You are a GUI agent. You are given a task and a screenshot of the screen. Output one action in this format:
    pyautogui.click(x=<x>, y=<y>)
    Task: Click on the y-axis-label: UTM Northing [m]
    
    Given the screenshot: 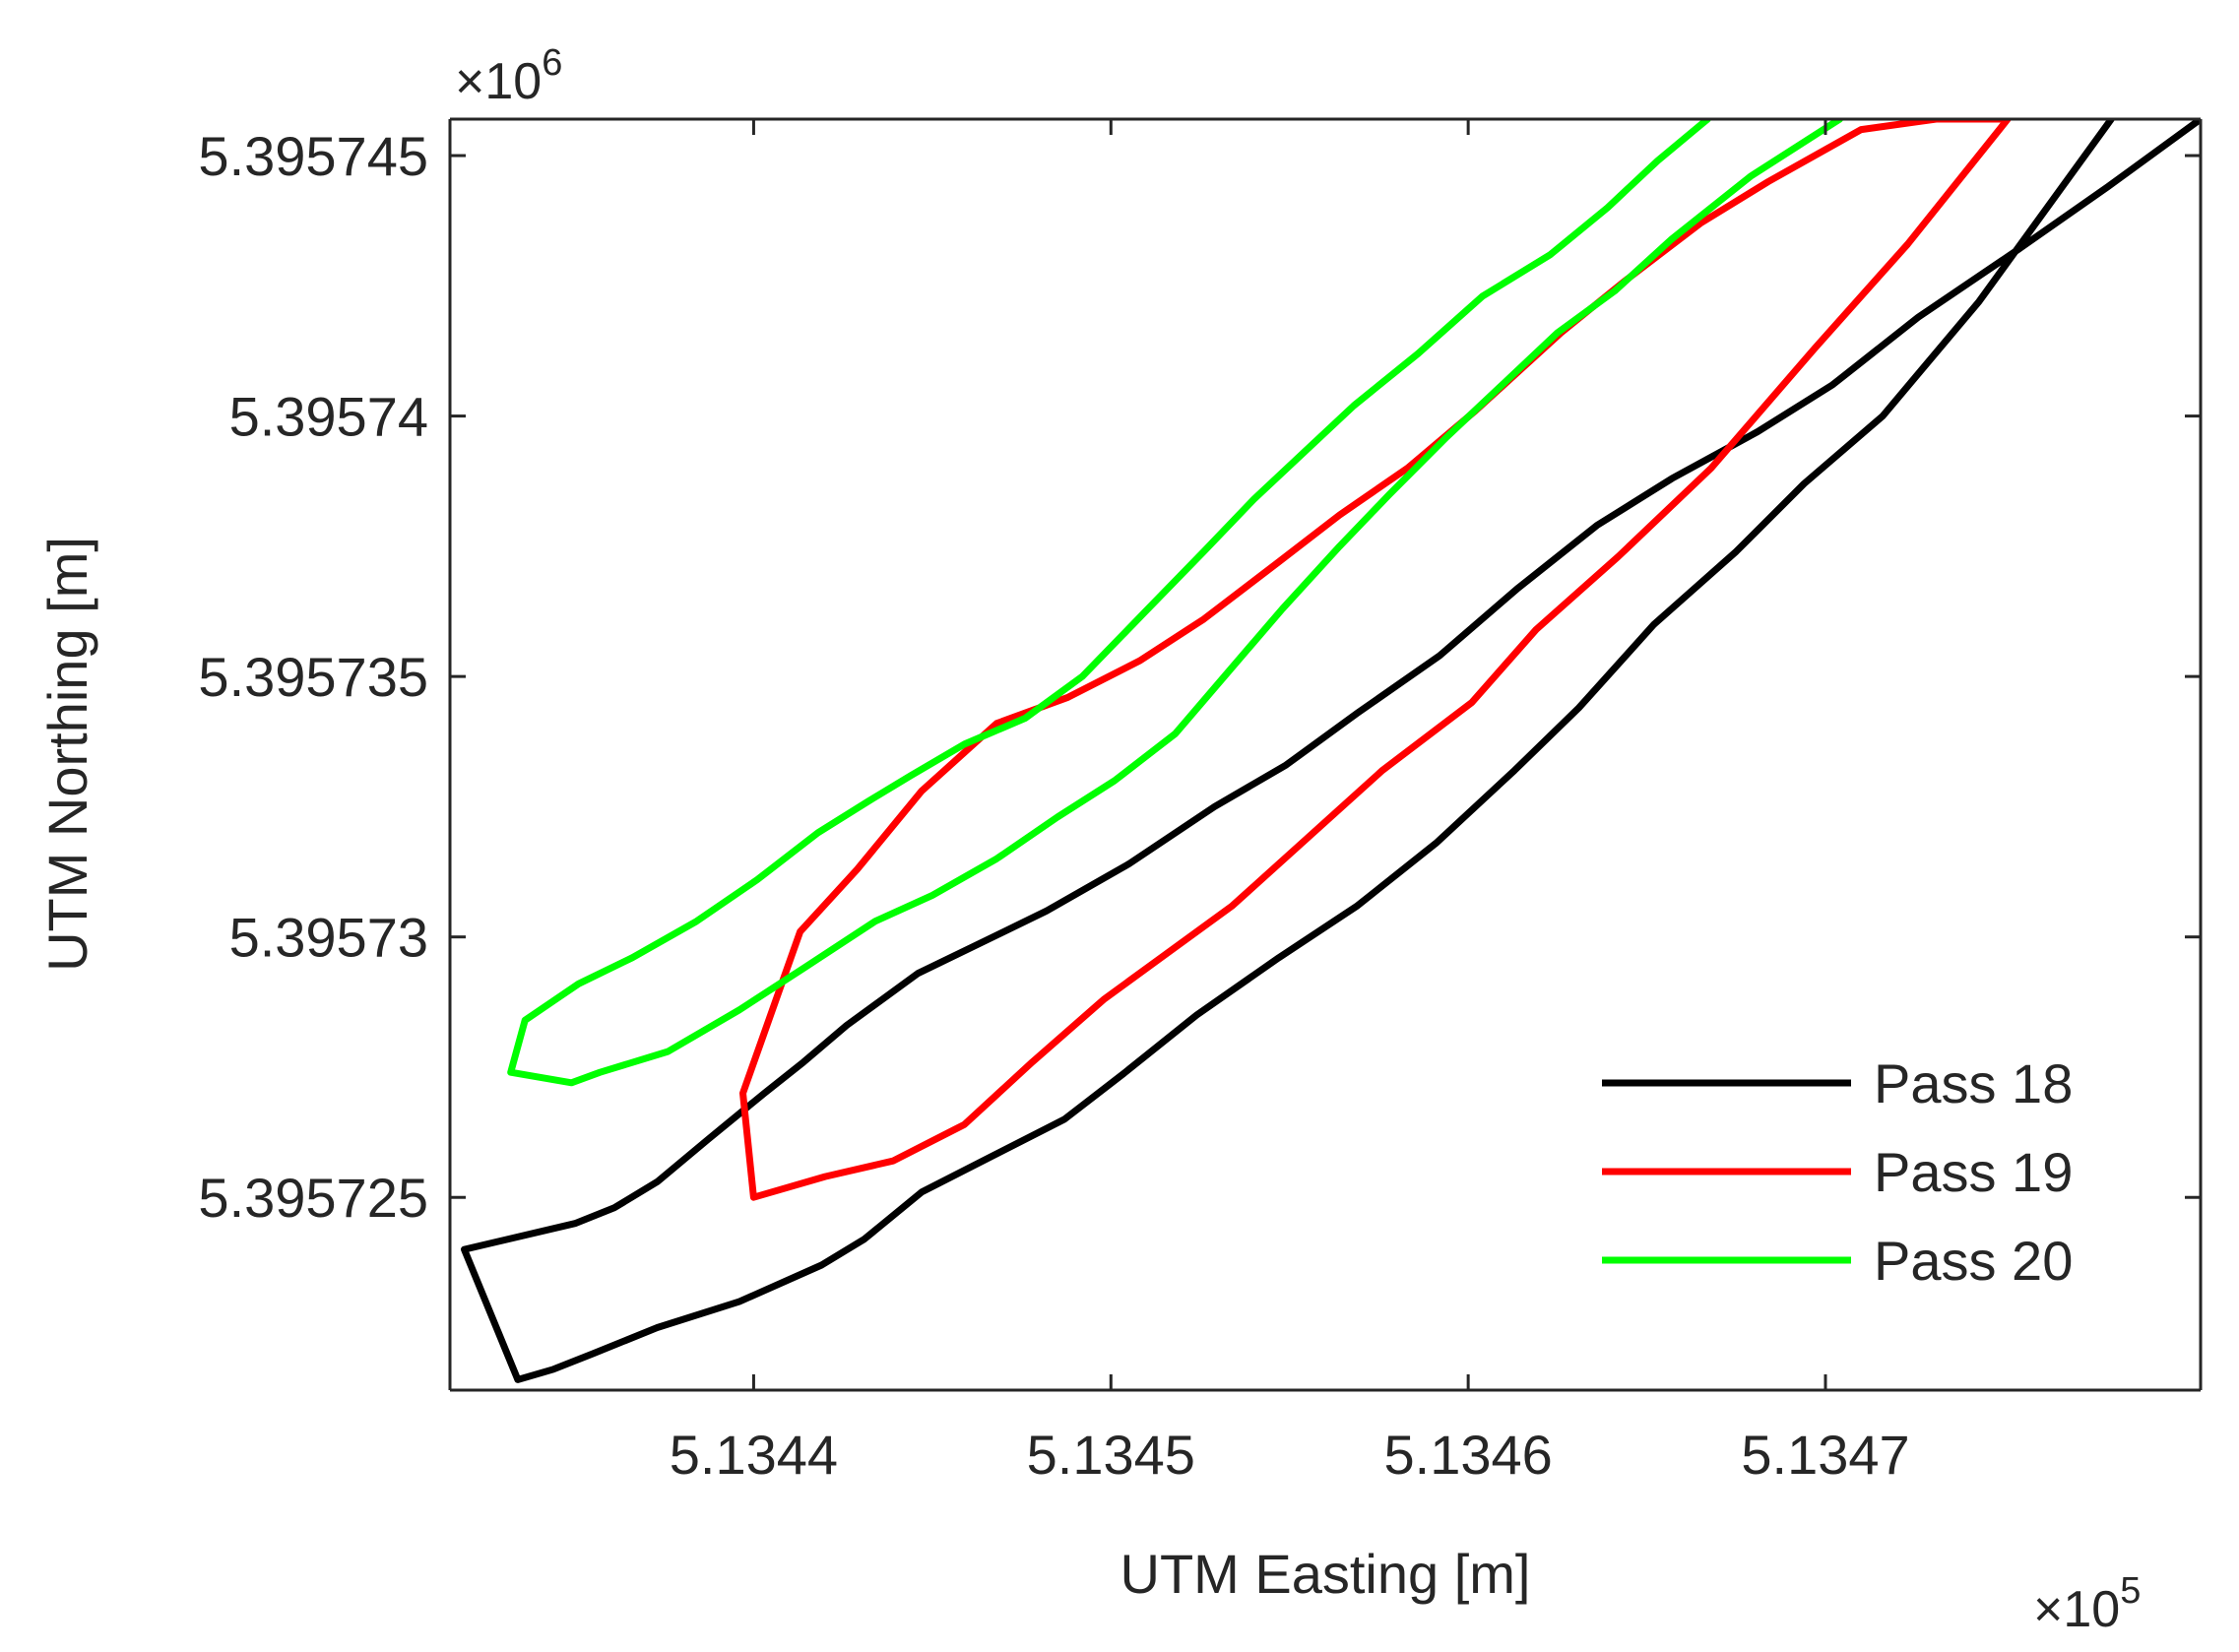 What is the action you would take?
    pyautogui.click(x=67, y=754)
    